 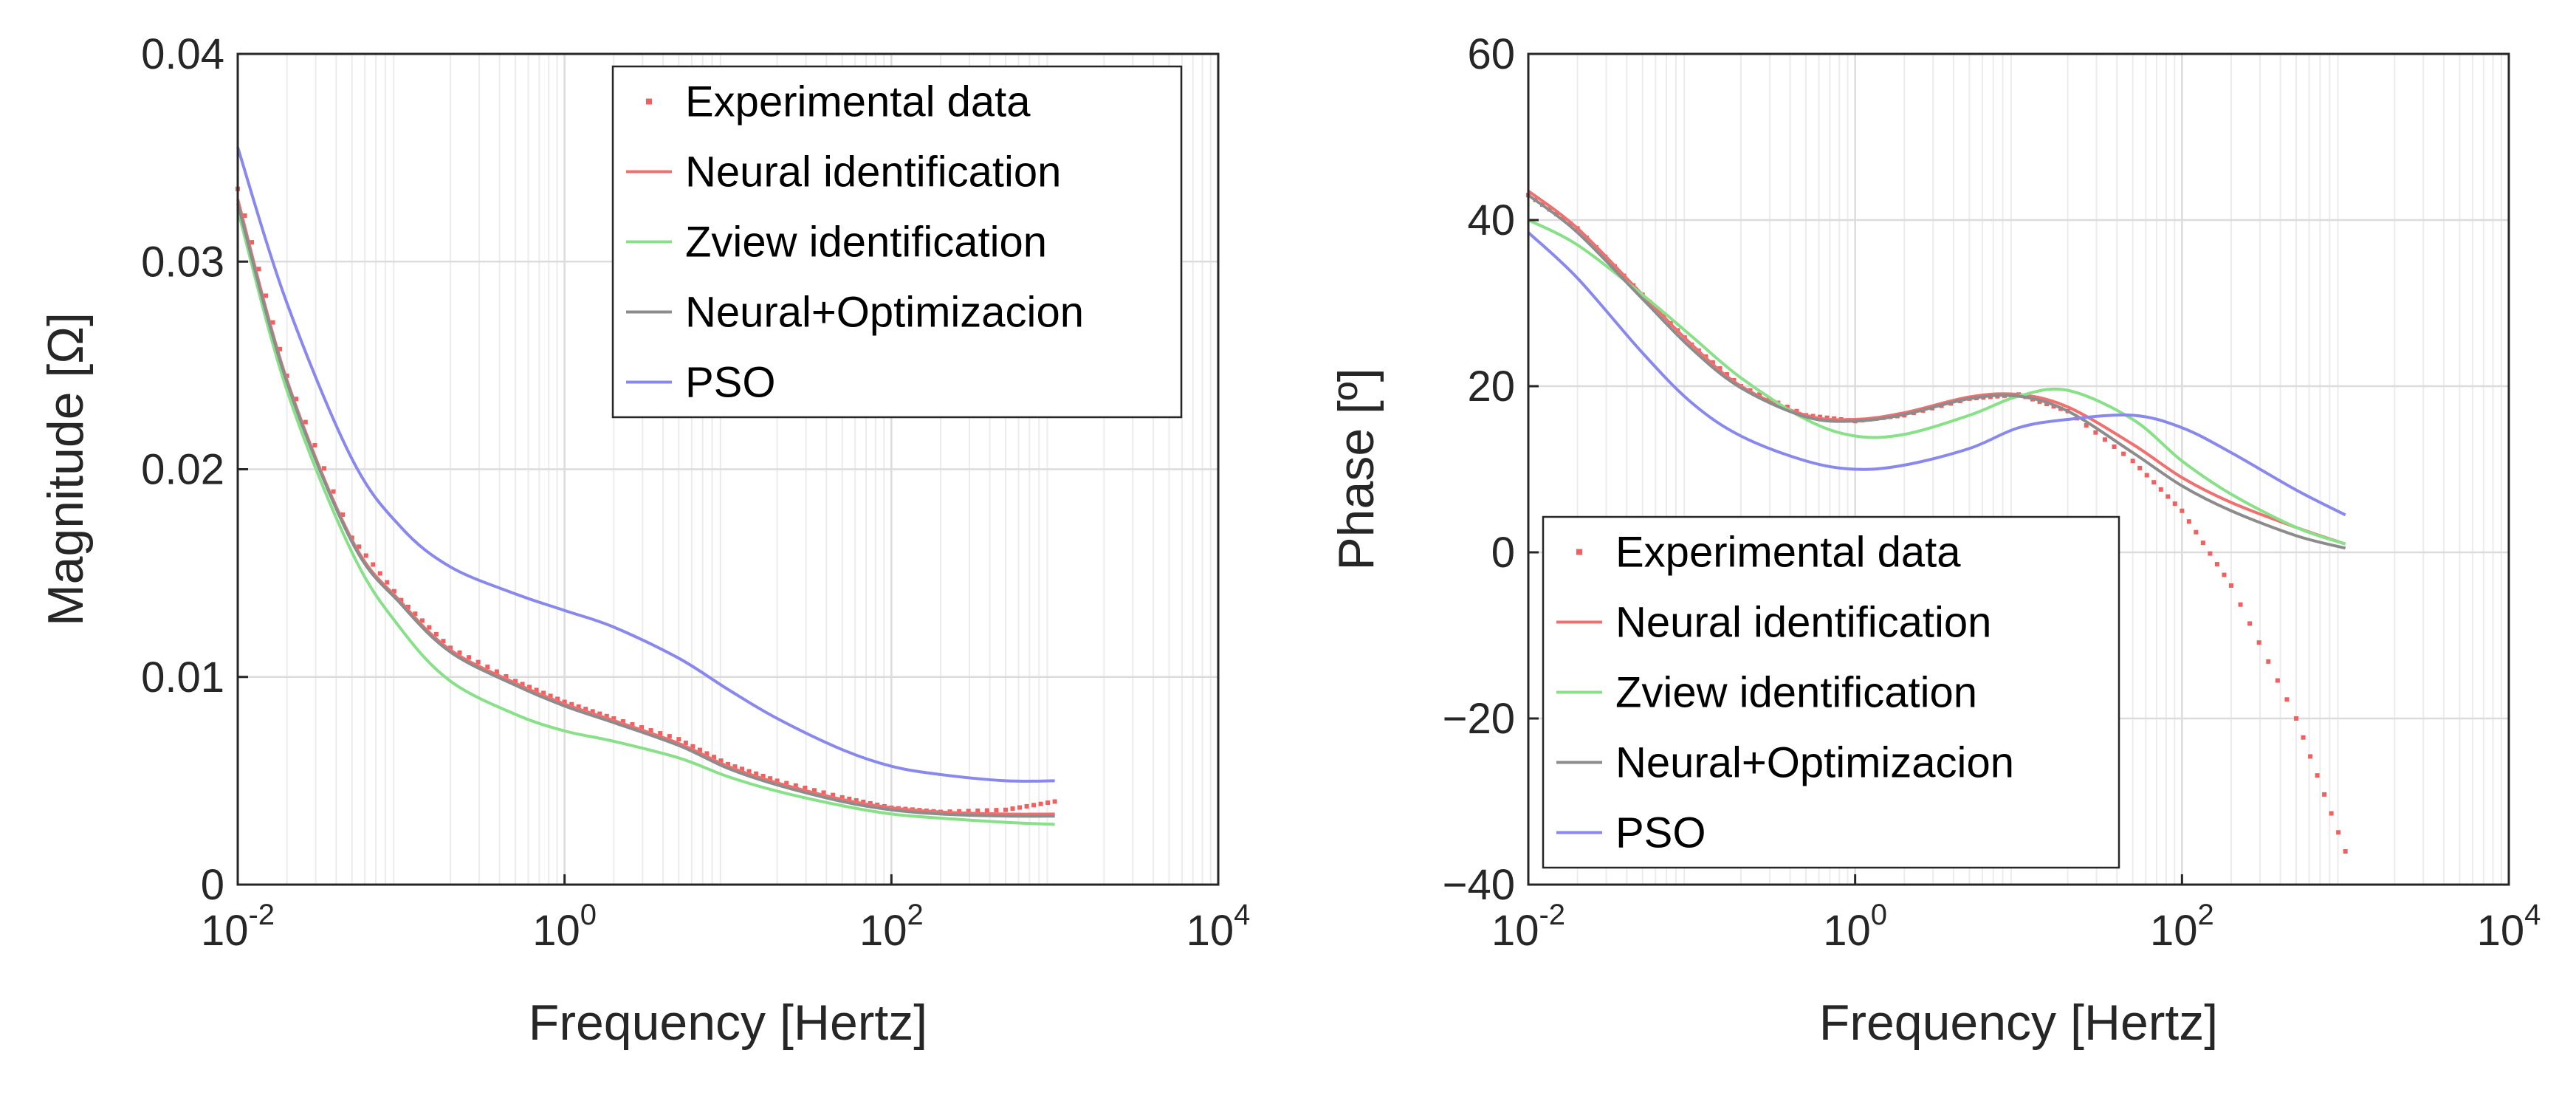 What do you see at coordinates (1768, 553) in the screenshot?
I see `legend-item: Experimental data` at bounding box center [1768, 553].